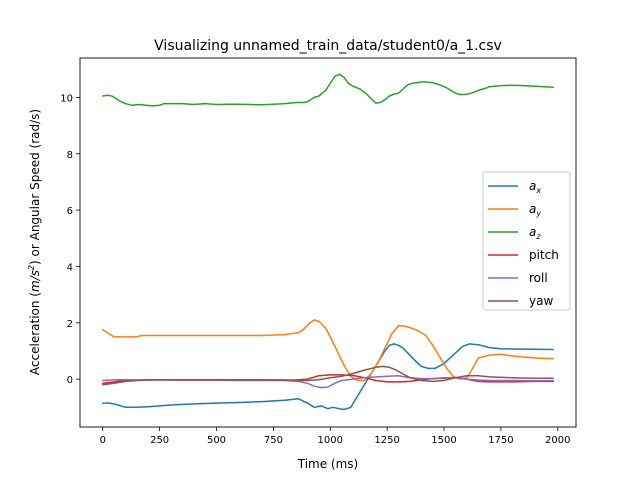 This screenshot has width=640, height=480. I want to click on legend-frame, so click(526, 241).